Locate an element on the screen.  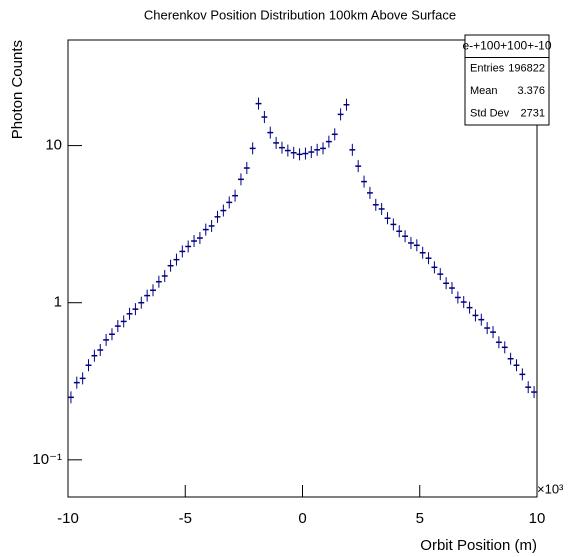
x-tick-label: -5 is located at coordinates (185, 518).